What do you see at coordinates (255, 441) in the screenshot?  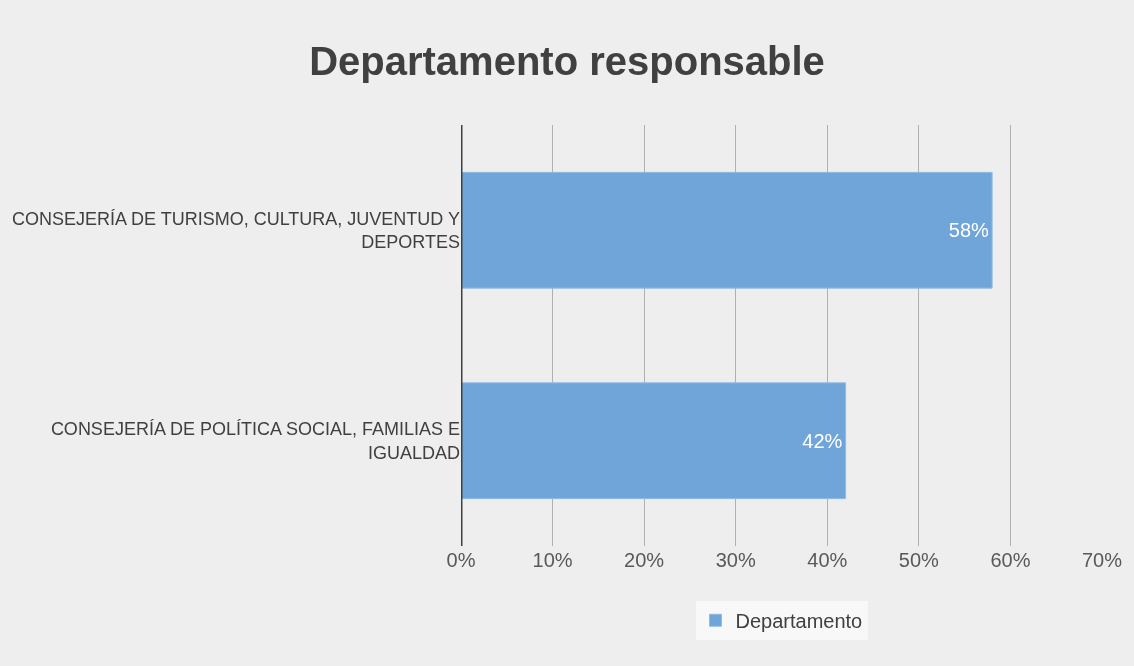 I see `y-tick-label: CONSEJERÍA DE POLÍTICA SOCIAL, FAMILIAS E IGUALDAD` at bounding box center [255, 441].